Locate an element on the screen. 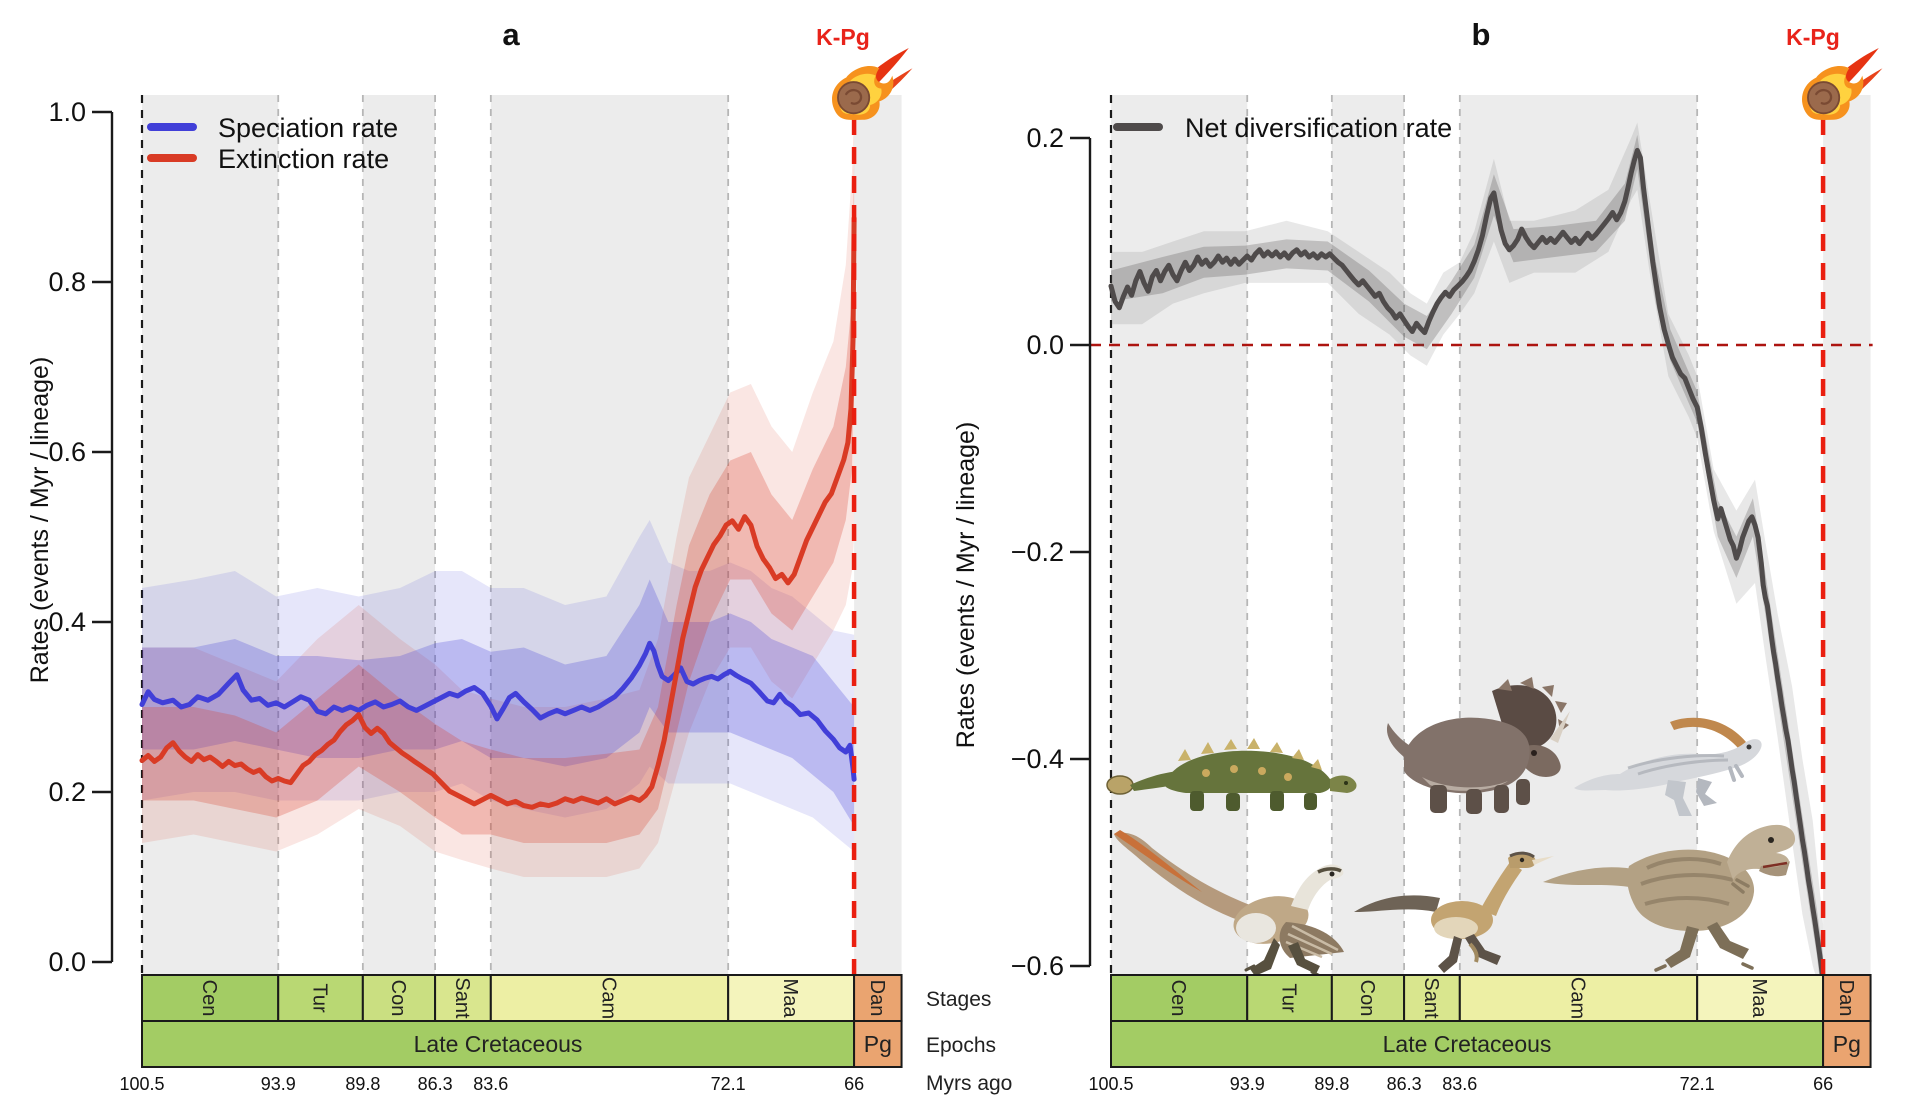 Image resolution: width=1920 pixels, height=1116 pixels. extinction-legend-label: Extinction rate is located at coordinates (303, 159).